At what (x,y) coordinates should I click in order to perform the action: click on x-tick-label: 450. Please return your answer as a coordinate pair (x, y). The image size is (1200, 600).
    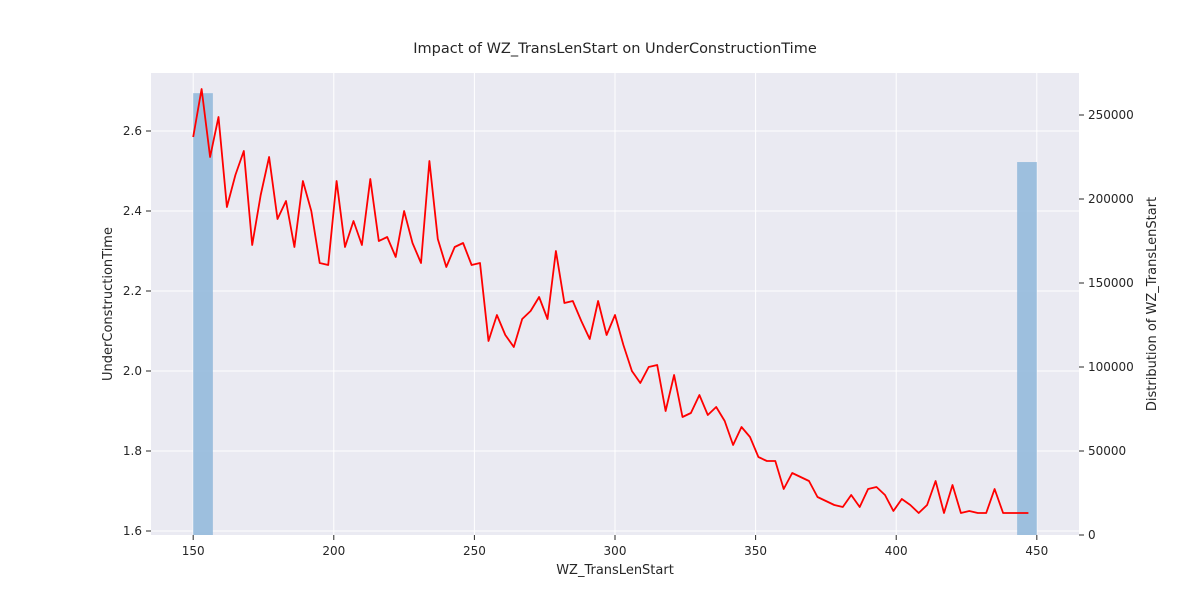
    Looking at the image, I should click on (1036, 551).